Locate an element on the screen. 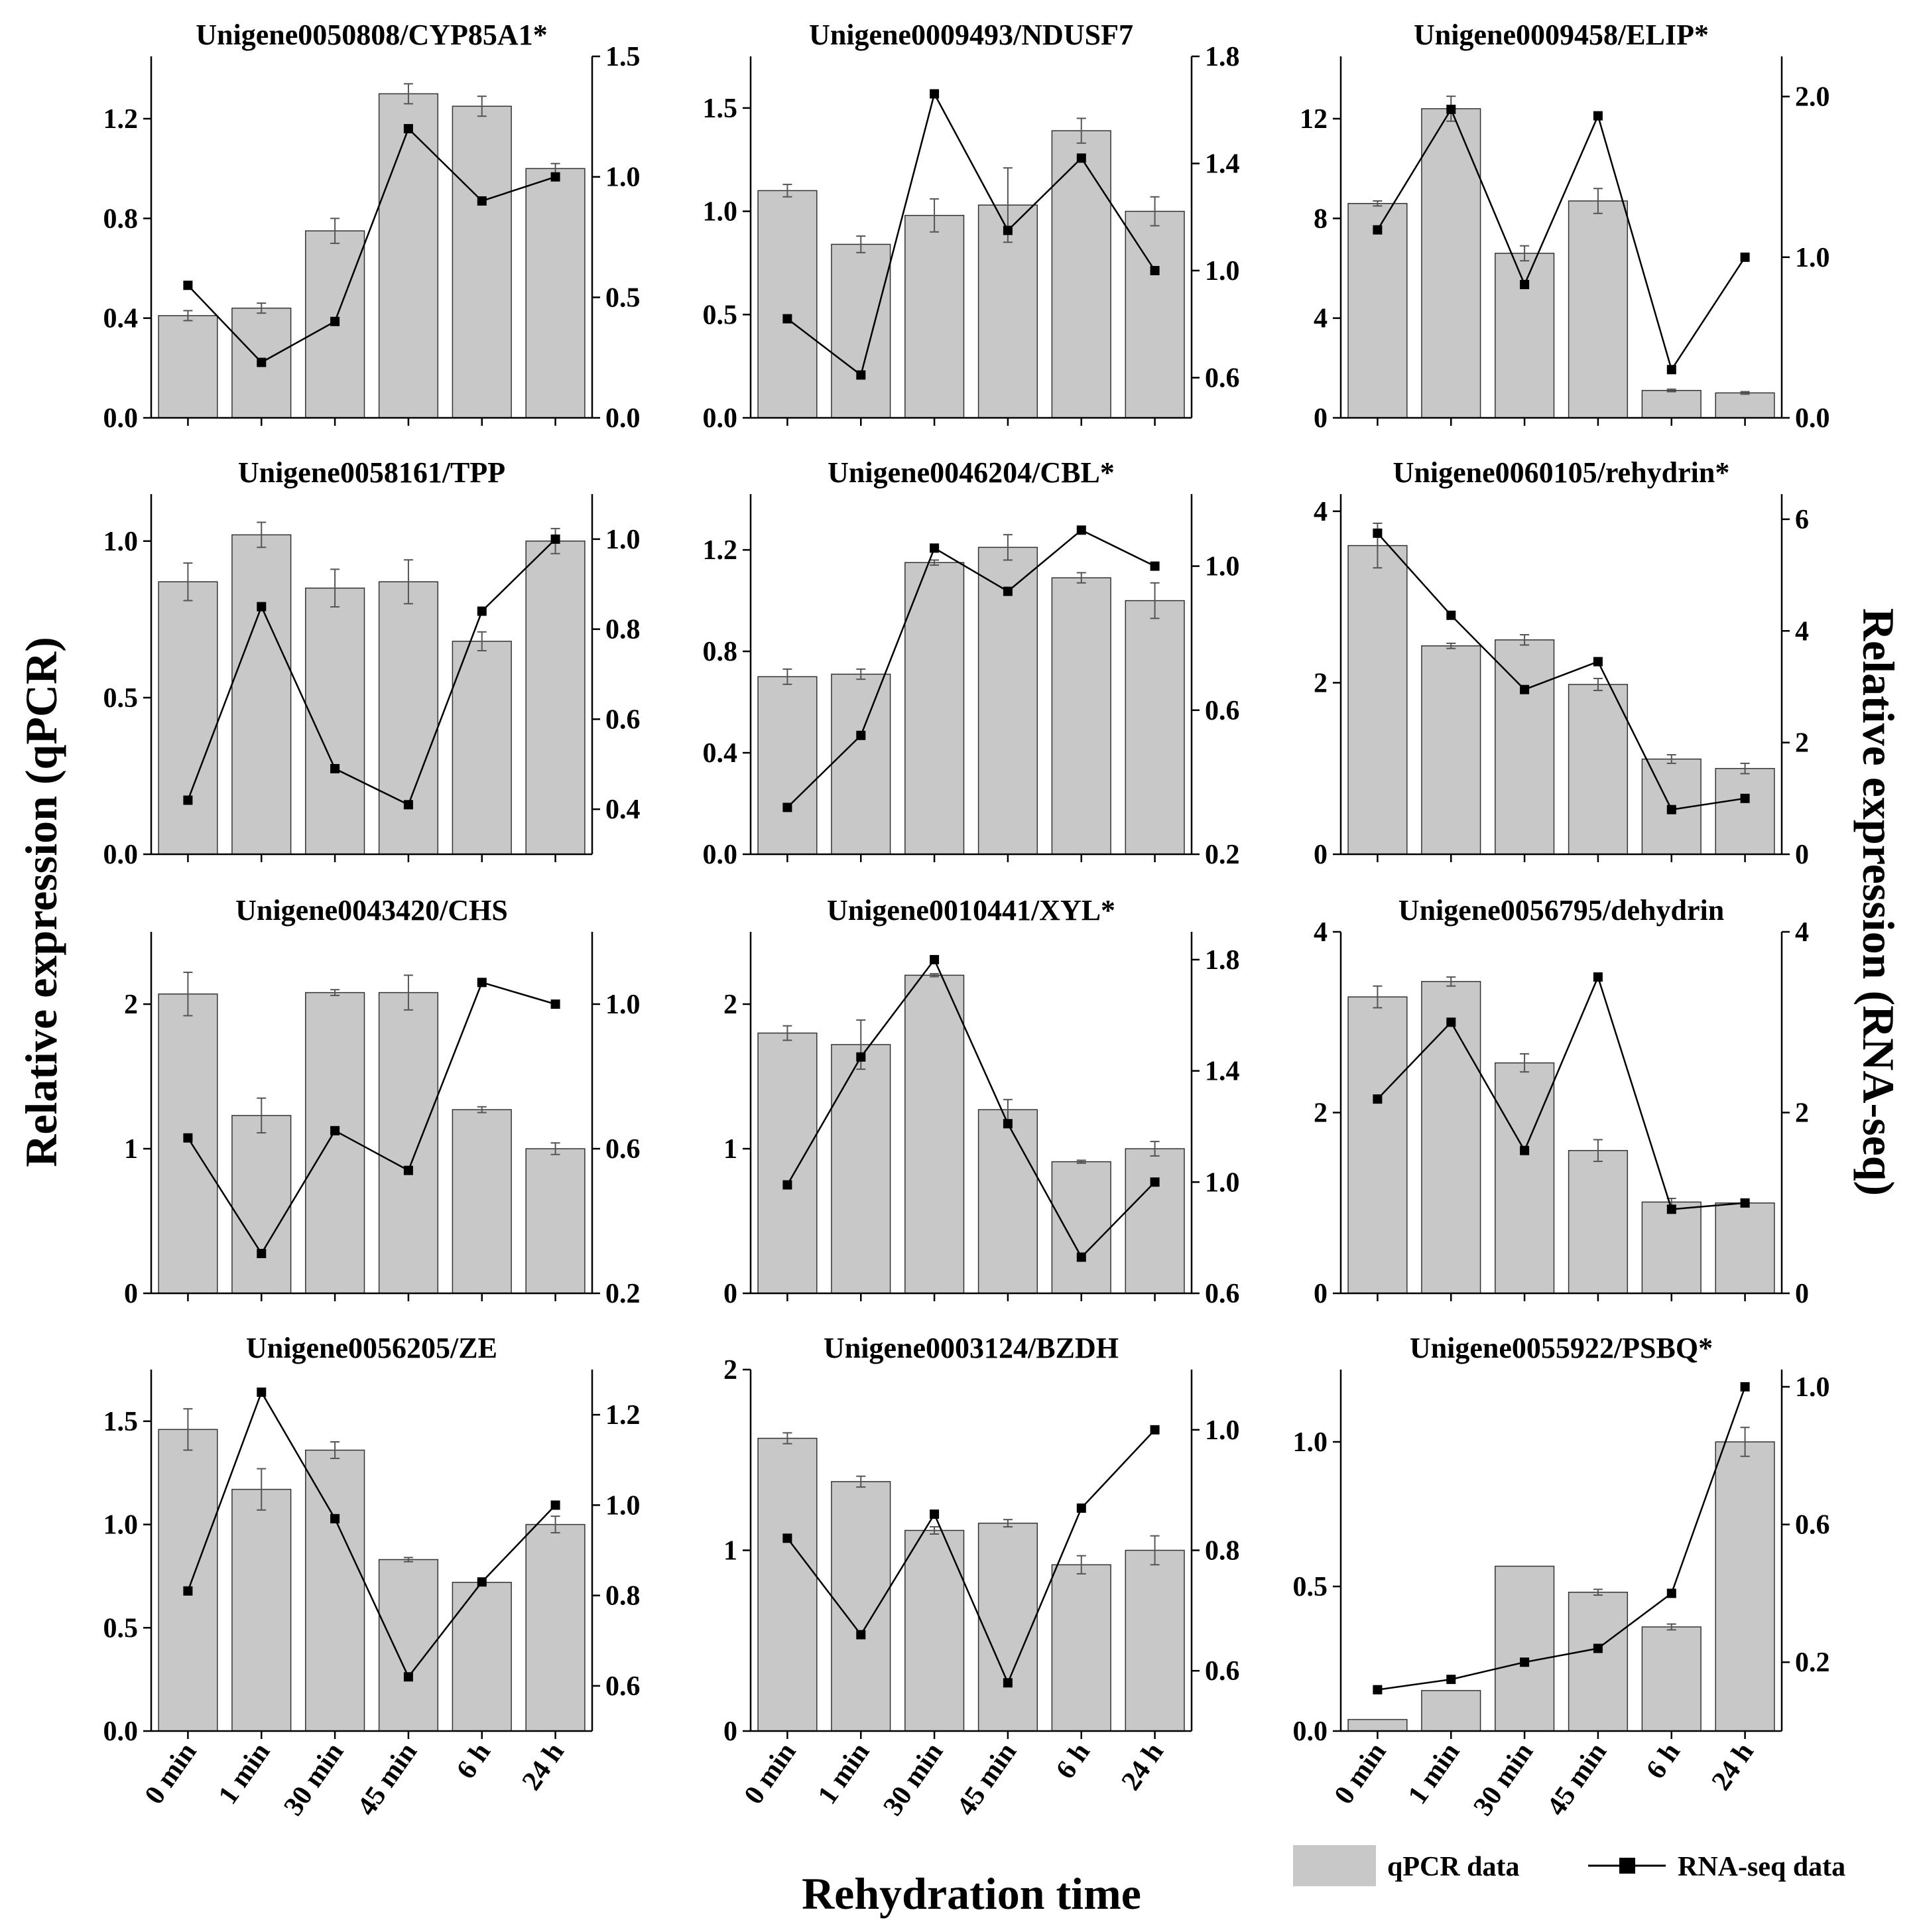 The height and width of the screenshot is (1932, 1921). y-right-tick-label: 1.8 is located at coordinates (1222, 57).